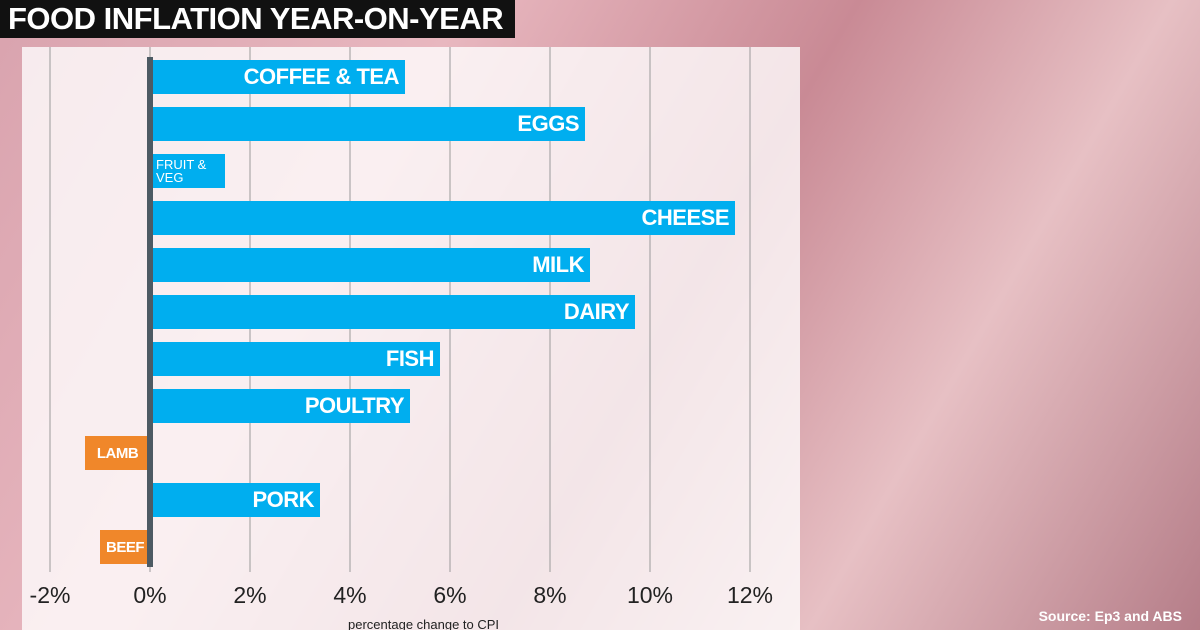 The width and height of the screenshot is (1200, 630). Describe the element at coordinates (424, 623) in the screenshot. I see `x-axis-label: percentage change to CPI` at that location.